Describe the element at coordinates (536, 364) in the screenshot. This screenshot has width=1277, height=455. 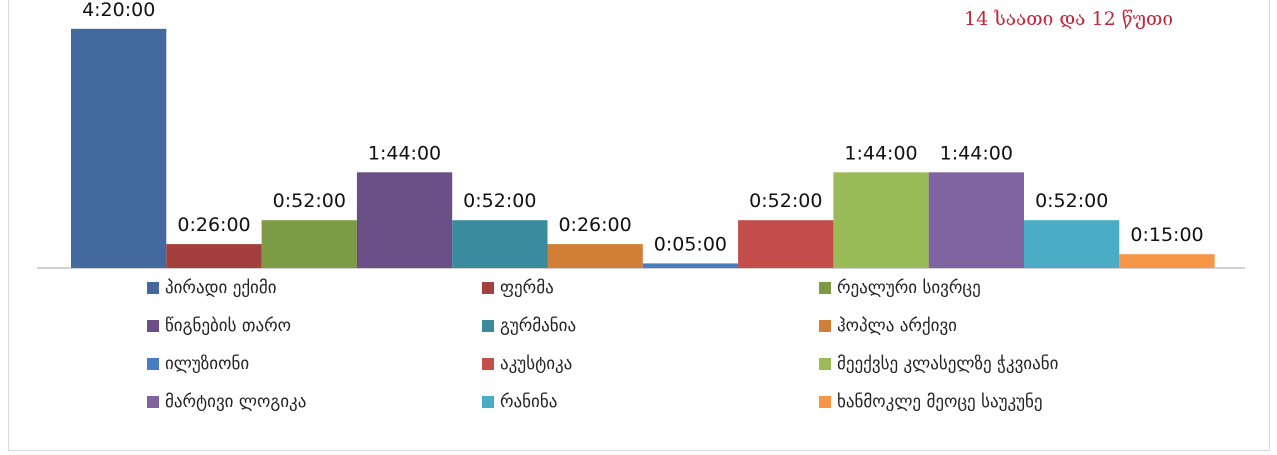
I see `legend-label: აკუსტიკა` at that location.